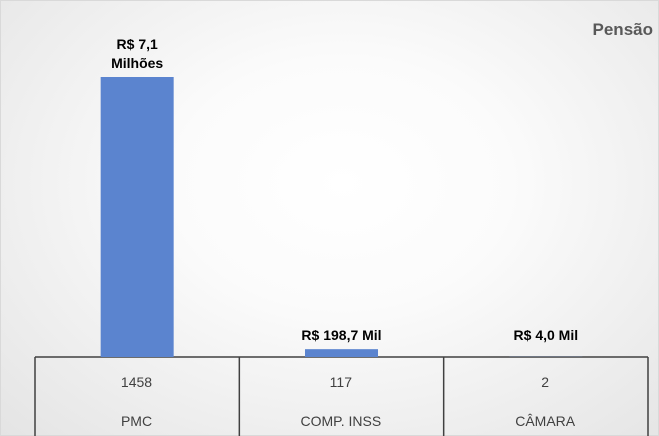  I want to click on category-label: PMC, so click(136, 421).